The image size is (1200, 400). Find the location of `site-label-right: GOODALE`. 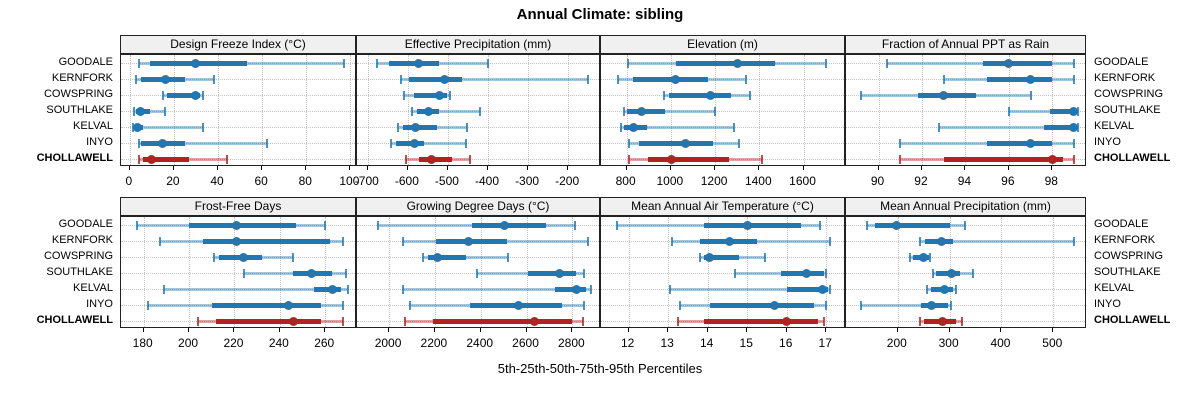

site-label-right: GOODALE is located at coordinates (1121, 62).